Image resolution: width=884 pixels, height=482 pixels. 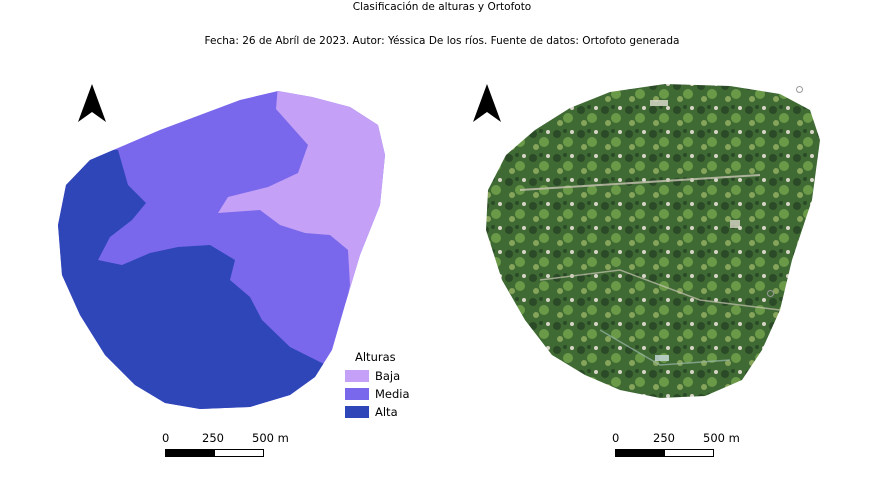 I want to click on legend-label: Alta, so click(x=386, y=412).